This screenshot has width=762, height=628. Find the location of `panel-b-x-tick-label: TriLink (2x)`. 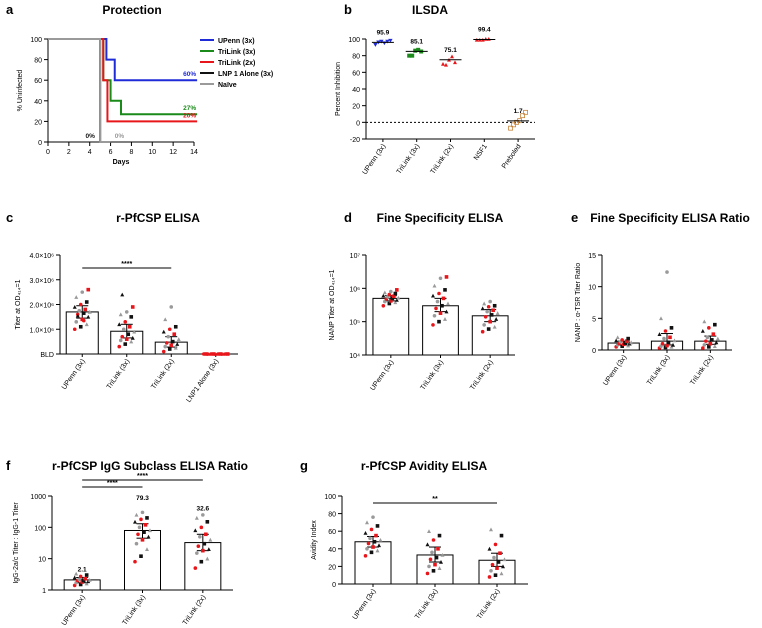

panel-b-x-tick-label: TriLink (2x) is located at coordinates (442, 159).